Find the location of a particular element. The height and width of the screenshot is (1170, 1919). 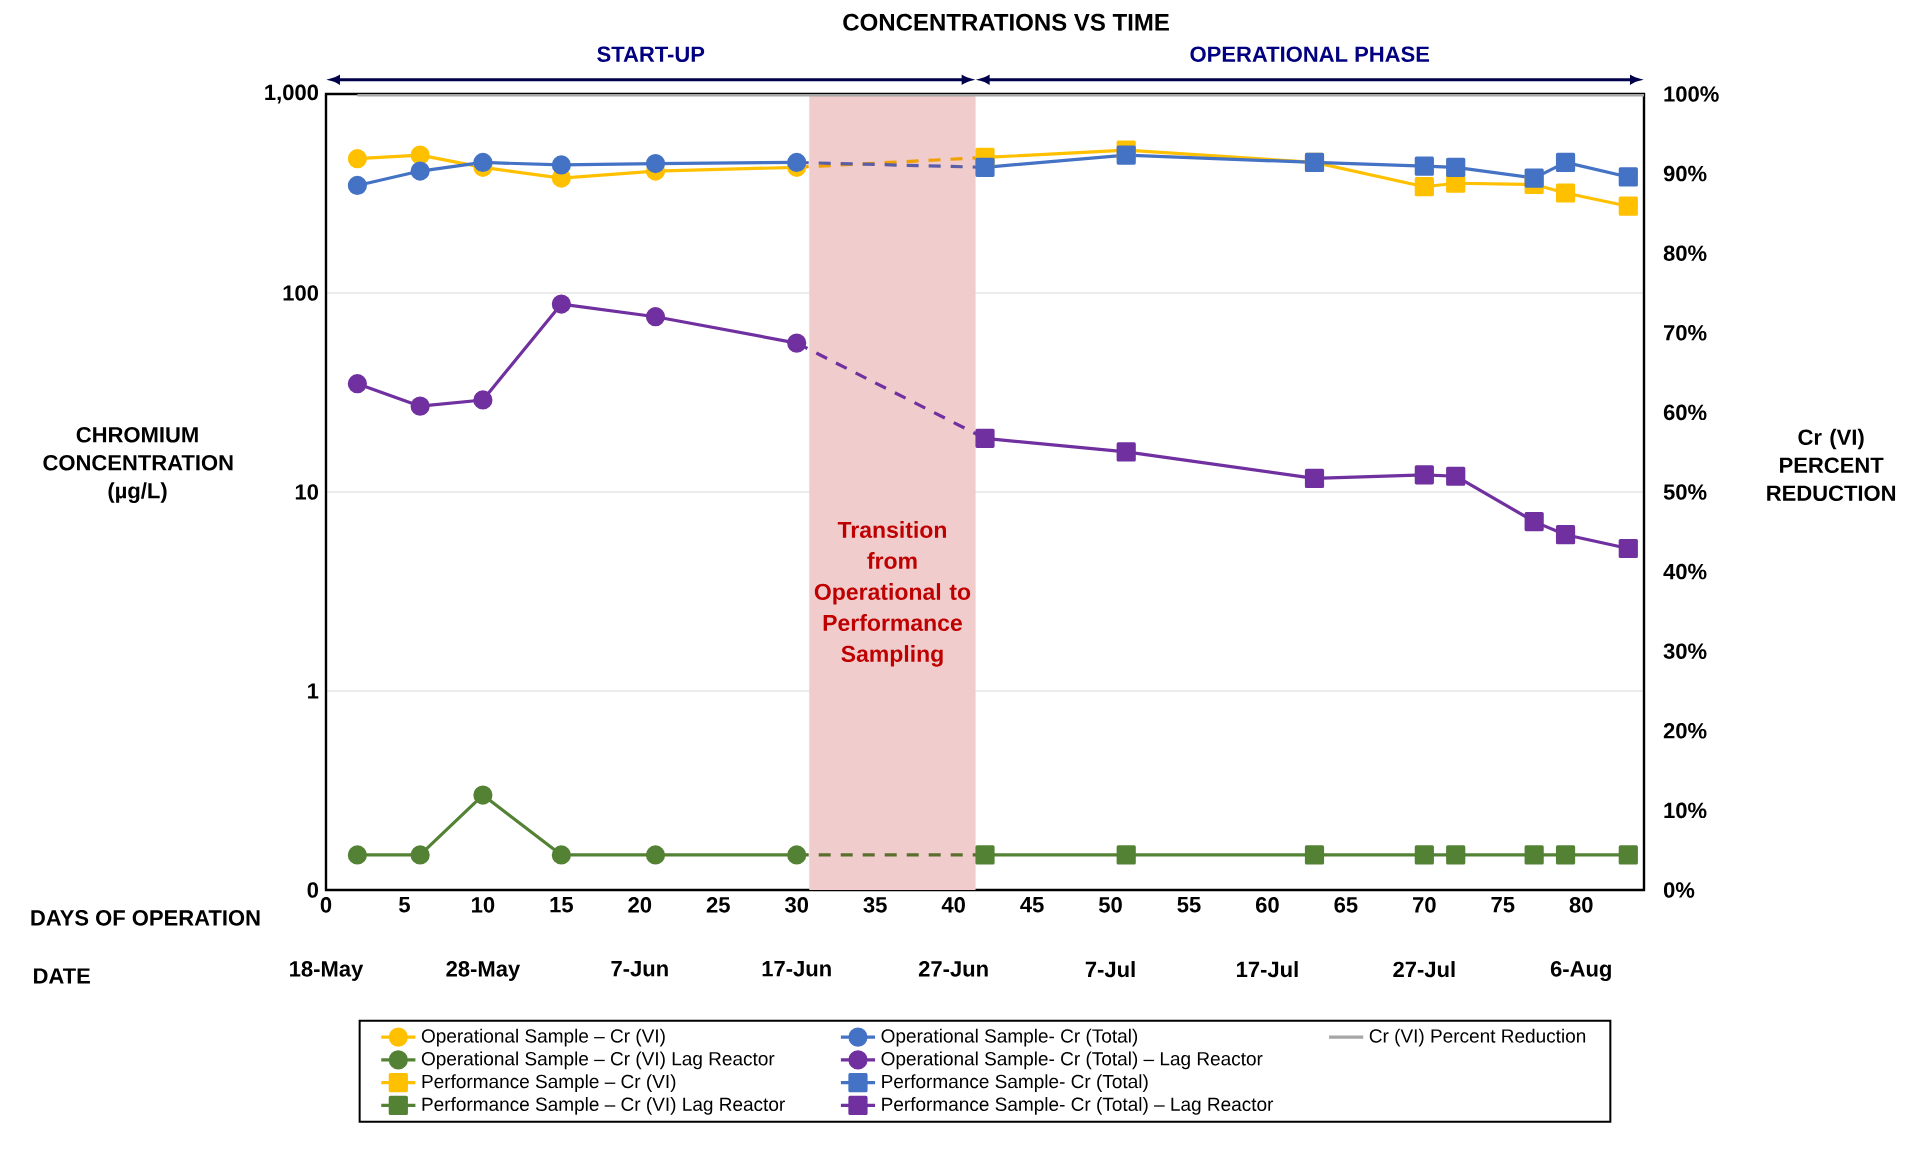

x2-tick-label: 27-Jul is located at coordinates (1424, 969).